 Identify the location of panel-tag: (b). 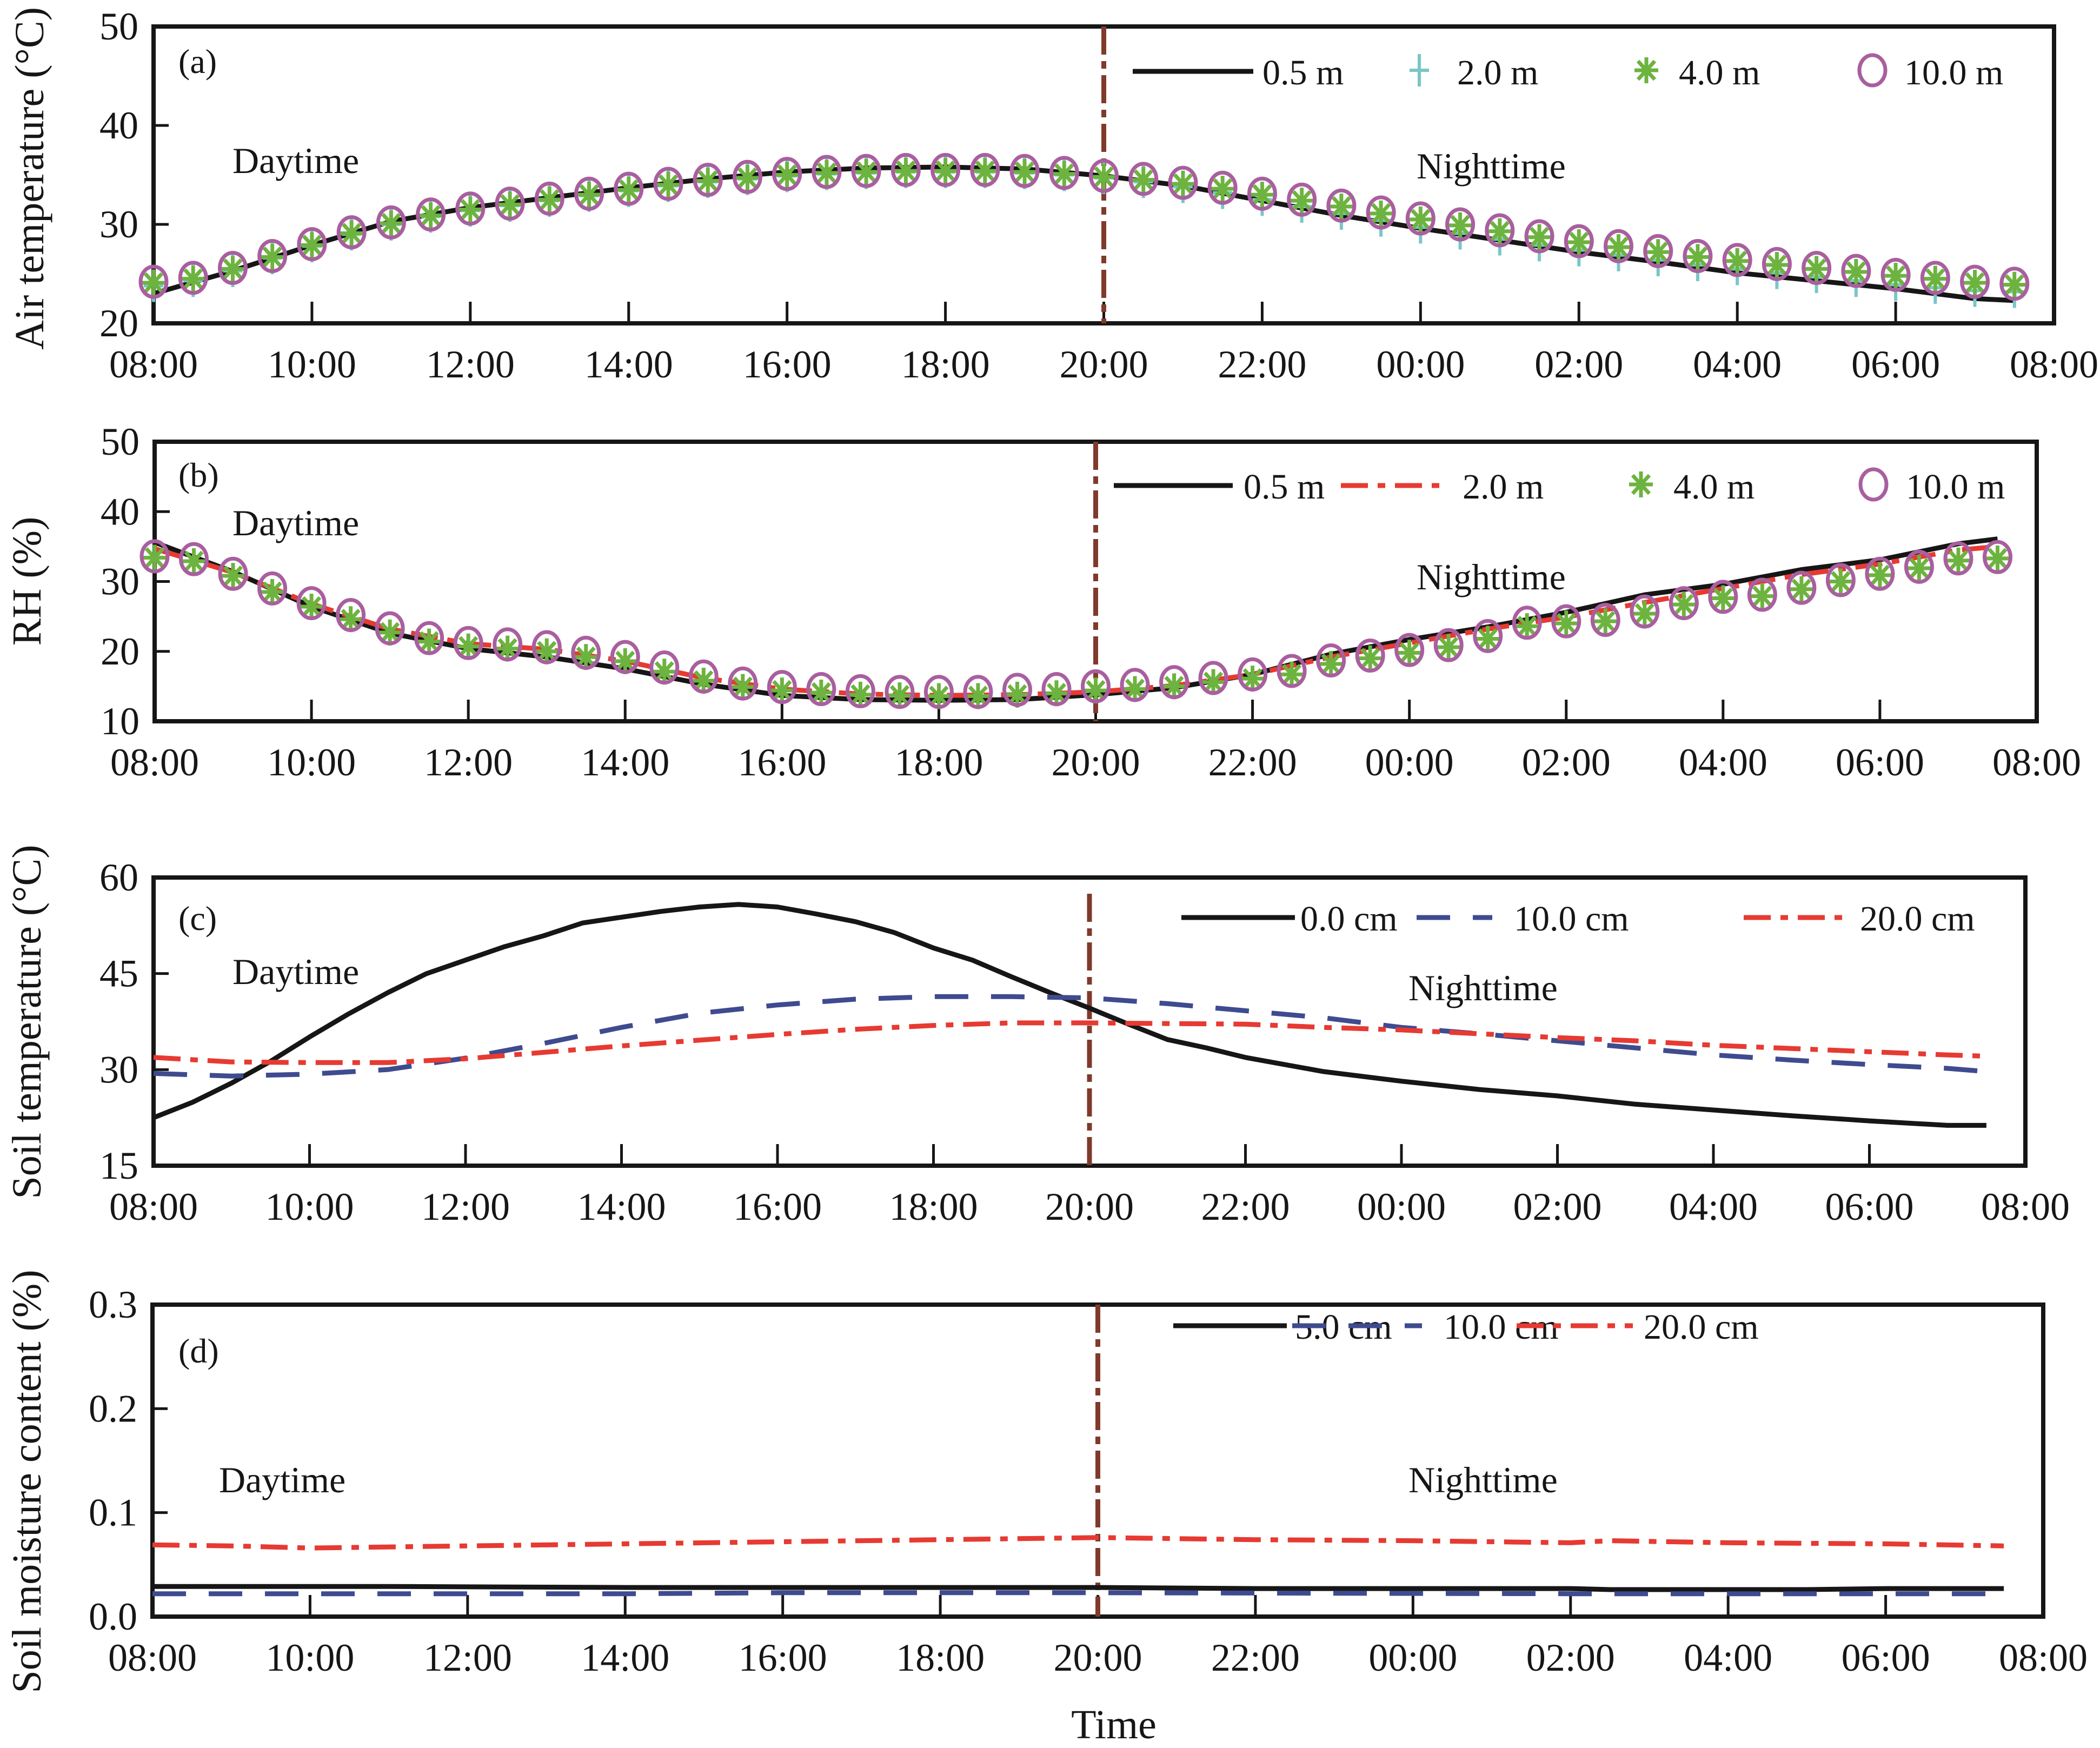
(199, 475).